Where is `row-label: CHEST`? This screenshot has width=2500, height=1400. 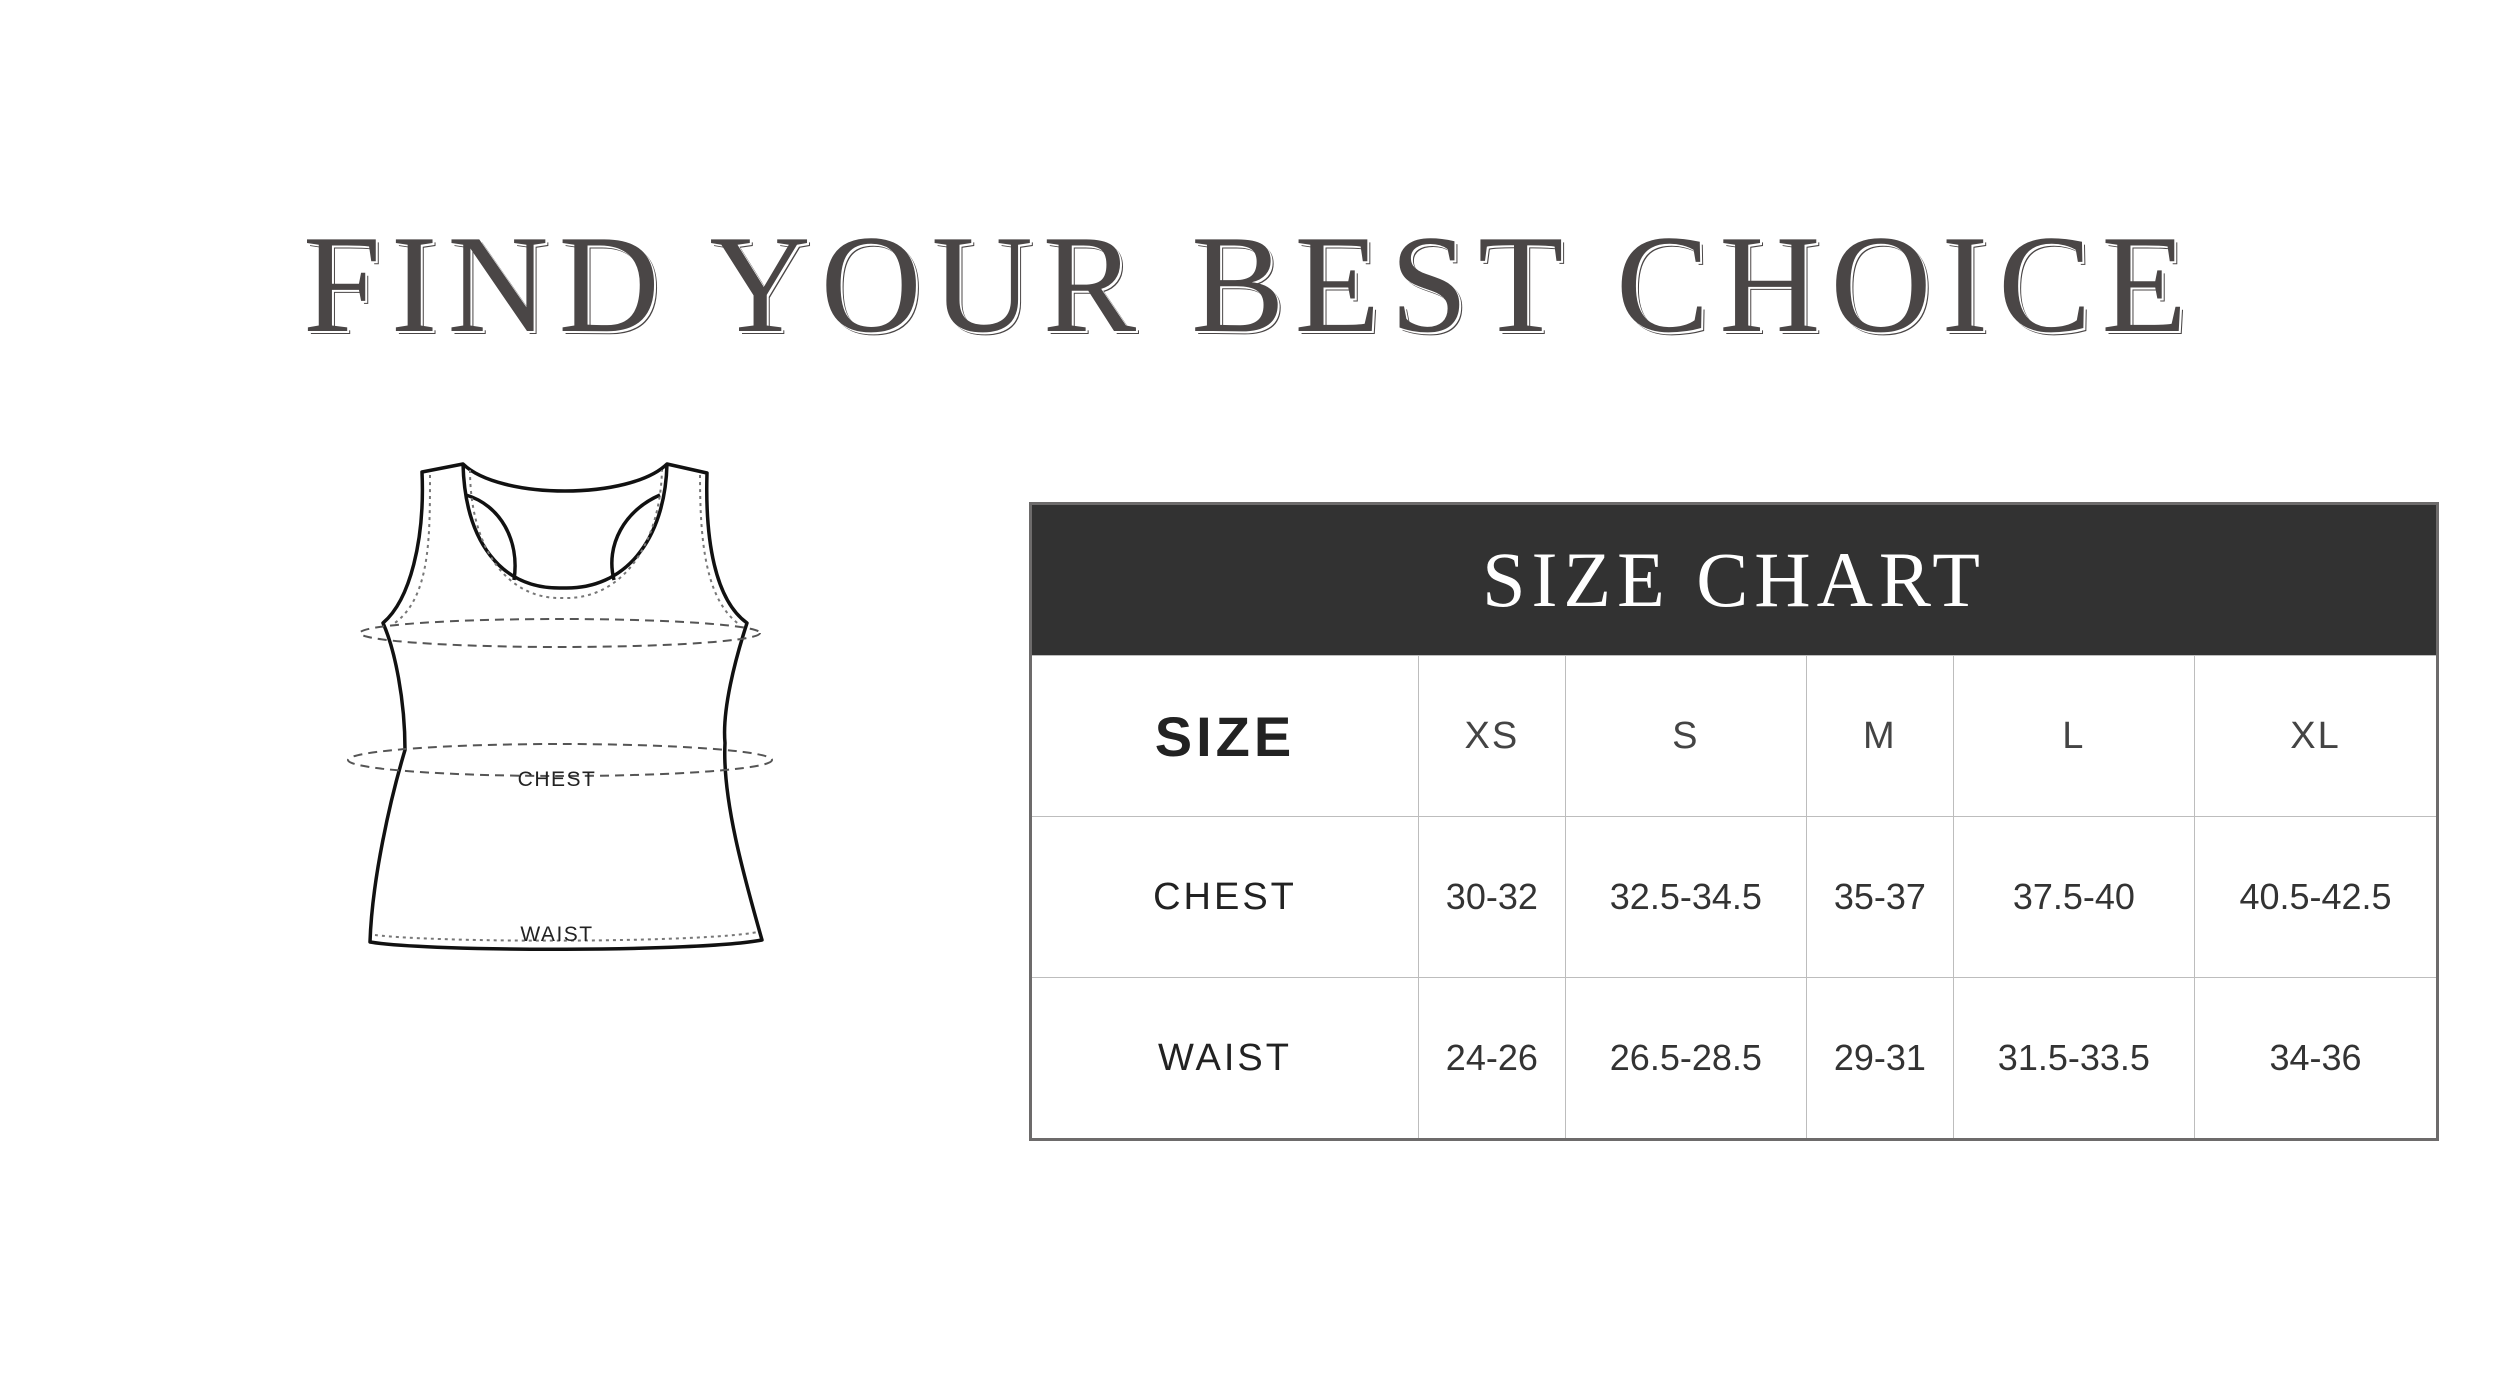
row-label: CHEST is located at coordinates (1224, 897).